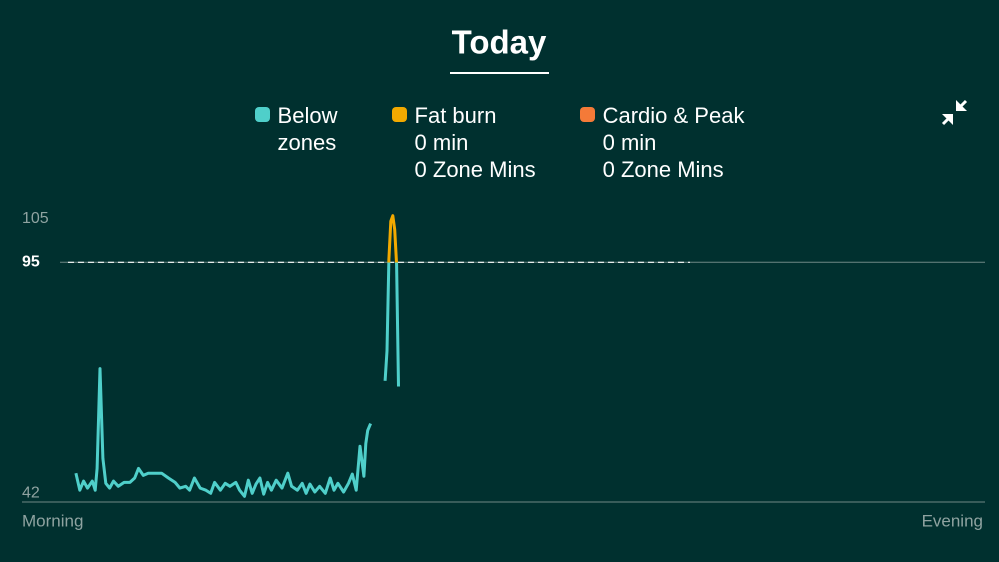 The width and height of the screenshot is (999, 562). Describe the element at coordinates (52, 520) in the screenshot. I see `x-label: Morning` at that location.